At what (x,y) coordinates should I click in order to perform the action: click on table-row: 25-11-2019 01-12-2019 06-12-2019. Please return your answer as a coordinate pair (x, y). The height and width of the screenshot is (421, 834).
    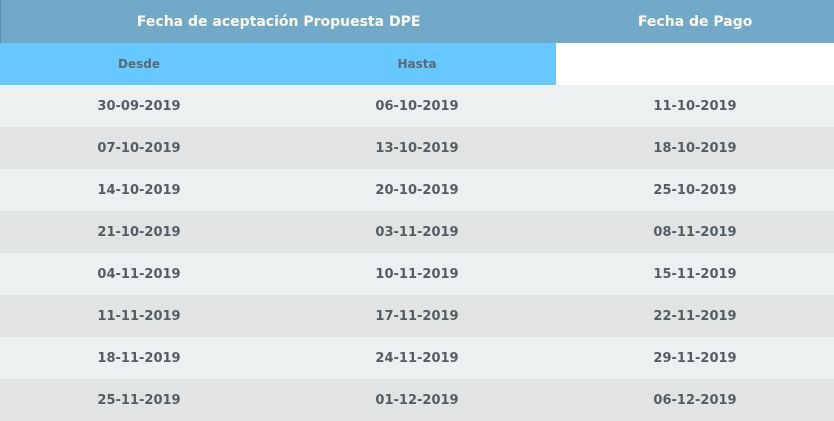
    Looking at the image, I should click on (417, 400).